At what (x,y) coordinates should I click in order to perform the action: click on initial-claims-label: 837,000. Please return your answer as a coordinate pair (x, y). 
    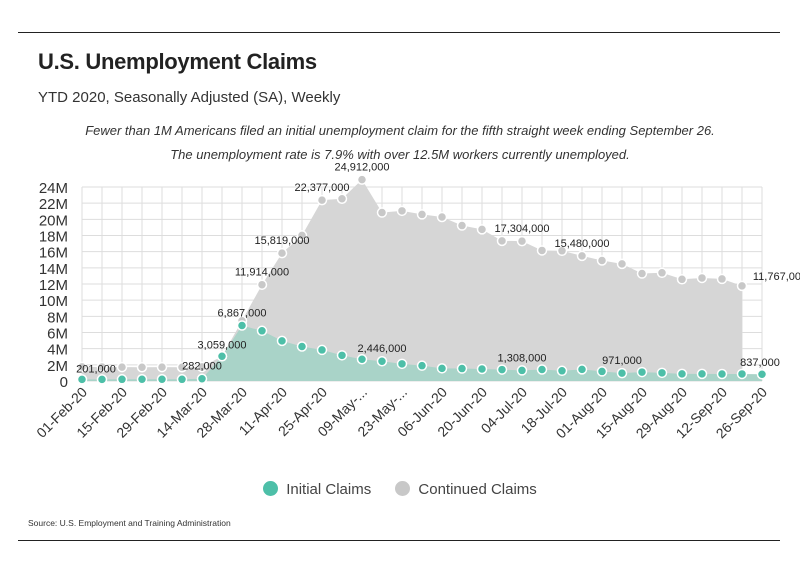
    Looking at the image, I should click on (760, 363).